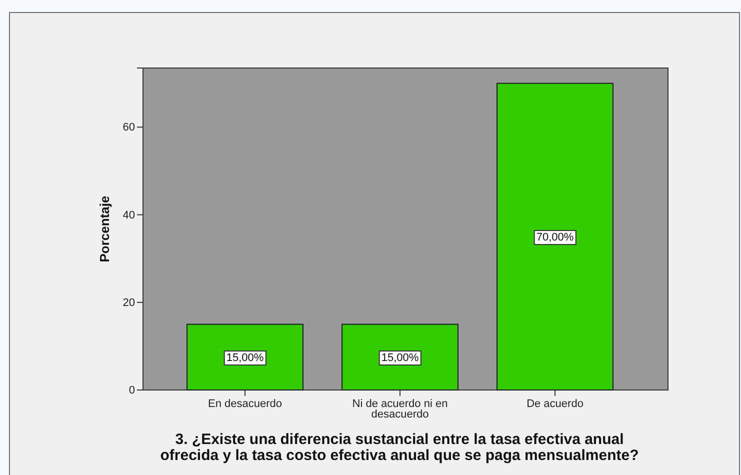 Image resolution: width=741 pixels, height=475 pixels. I want to click on y-tick-label: 40, so click(128, 215).